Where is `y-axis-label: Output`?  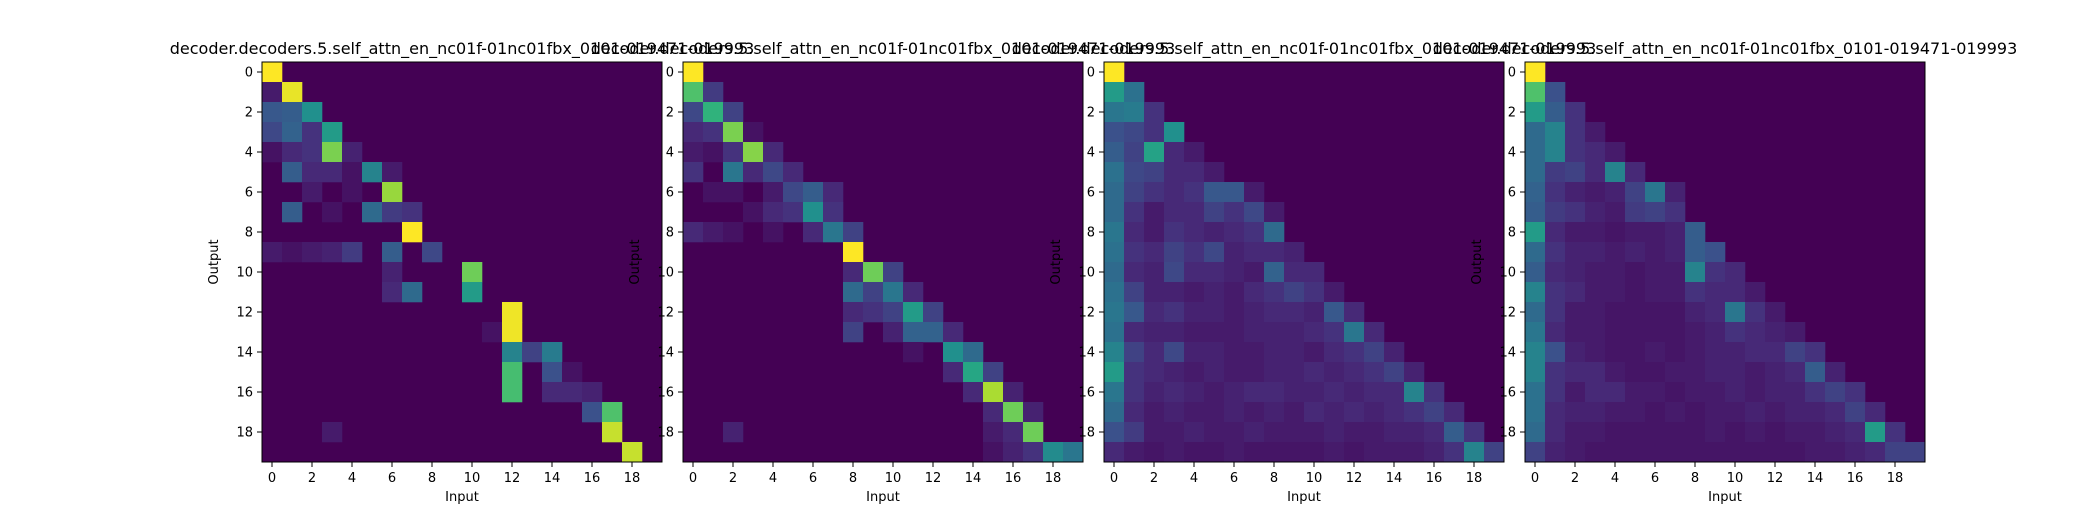 y-axis-label: Output is located at coordinates (1477, 261).